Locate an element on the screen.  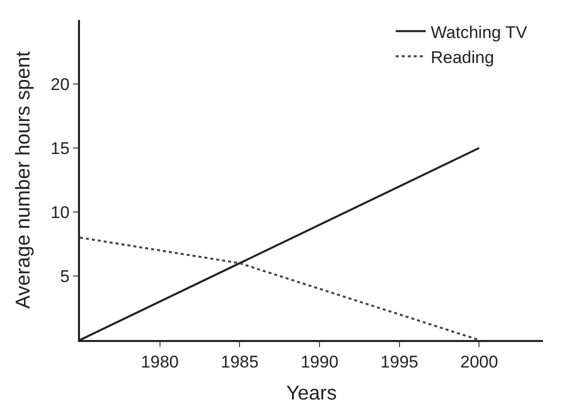
x-tick-label: 1980 is located at coordinates (159, 362).